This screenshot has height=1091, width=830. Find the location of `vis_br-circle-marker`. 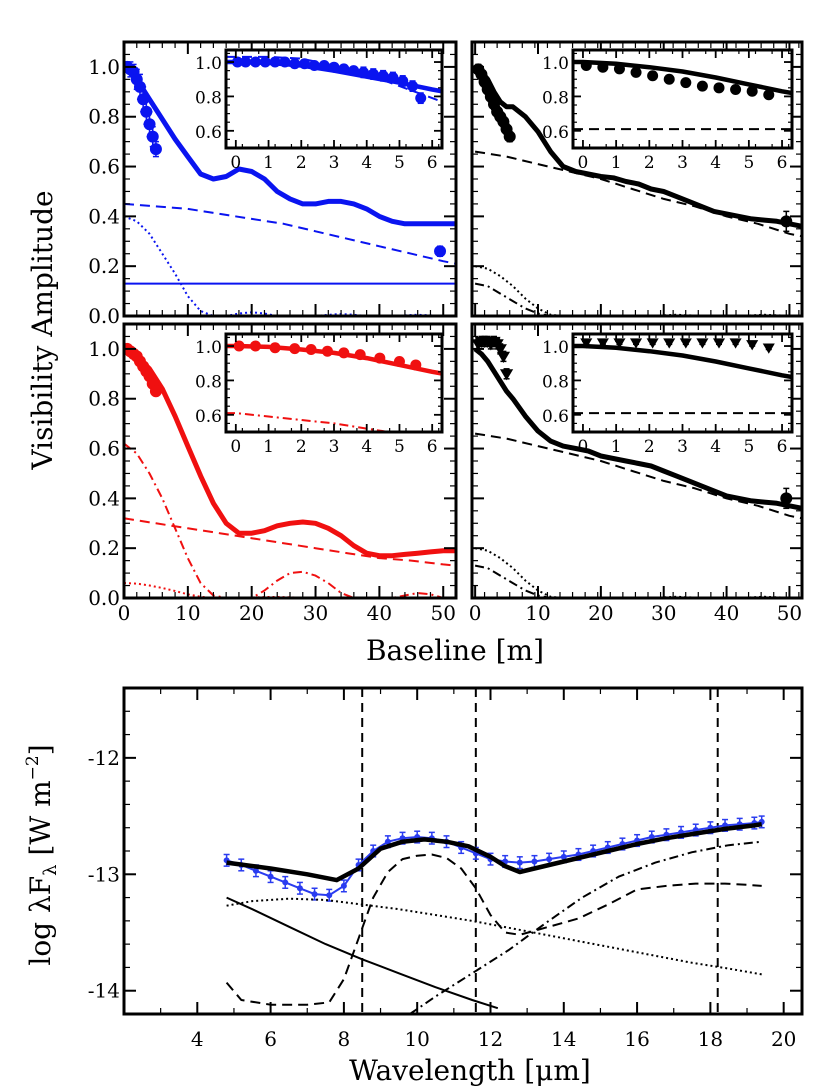

vis_br-circle-marker is located at coordinates (786, 498).